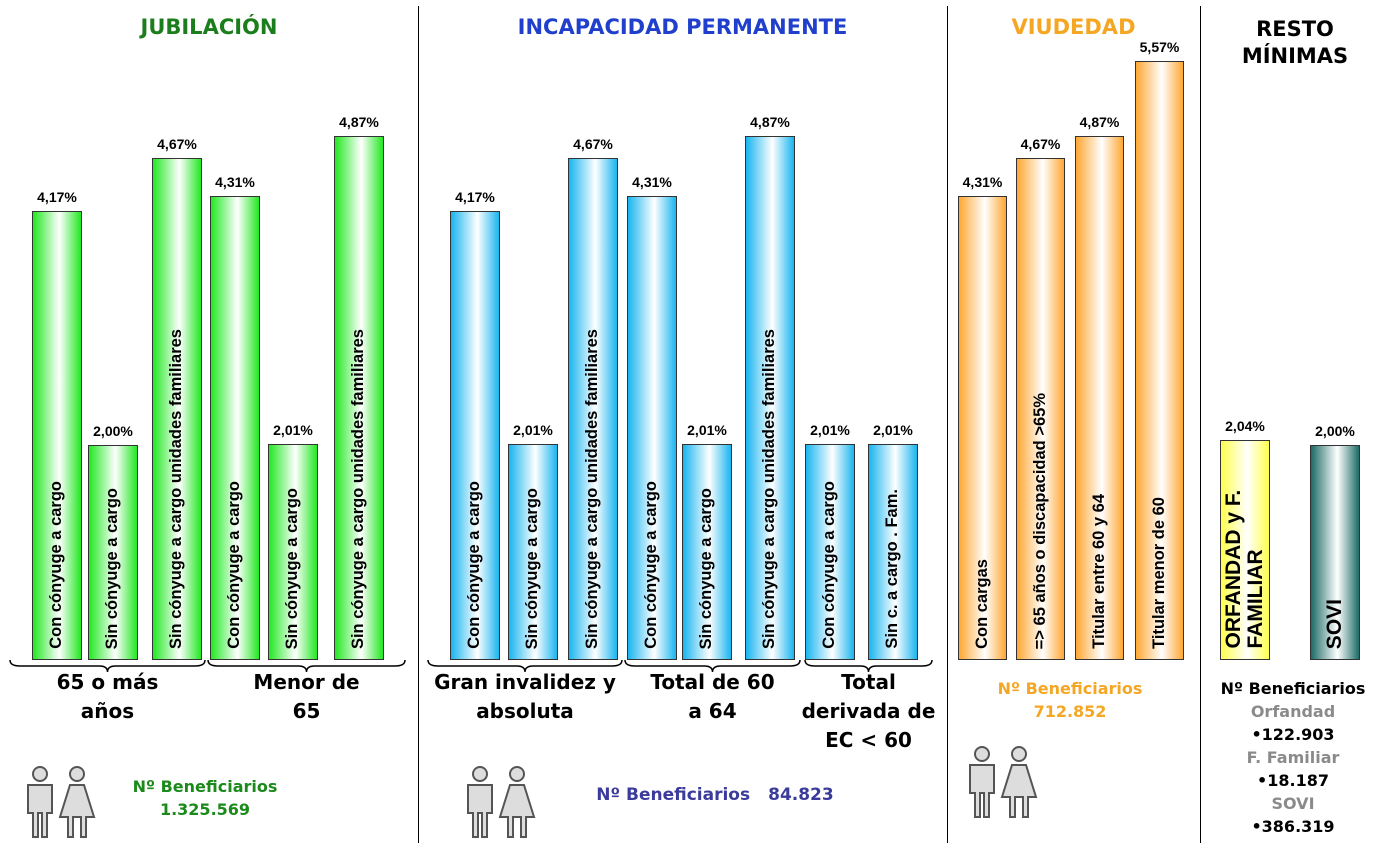 The height and width of the screenshot is (843, 1386). I want to click on panel-title: RESTO MÍNIMAS, so click(1295, 42).